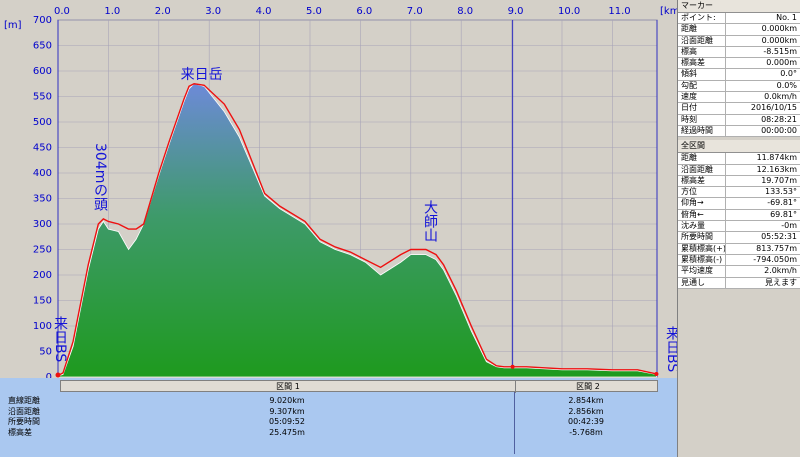 This screenshot has width=800, height=457. What do you see at coordinates (670, 349) in the screenshot?
I see `label-kurushi-bs-end: 来日BS` at bounding box center [670, 349].